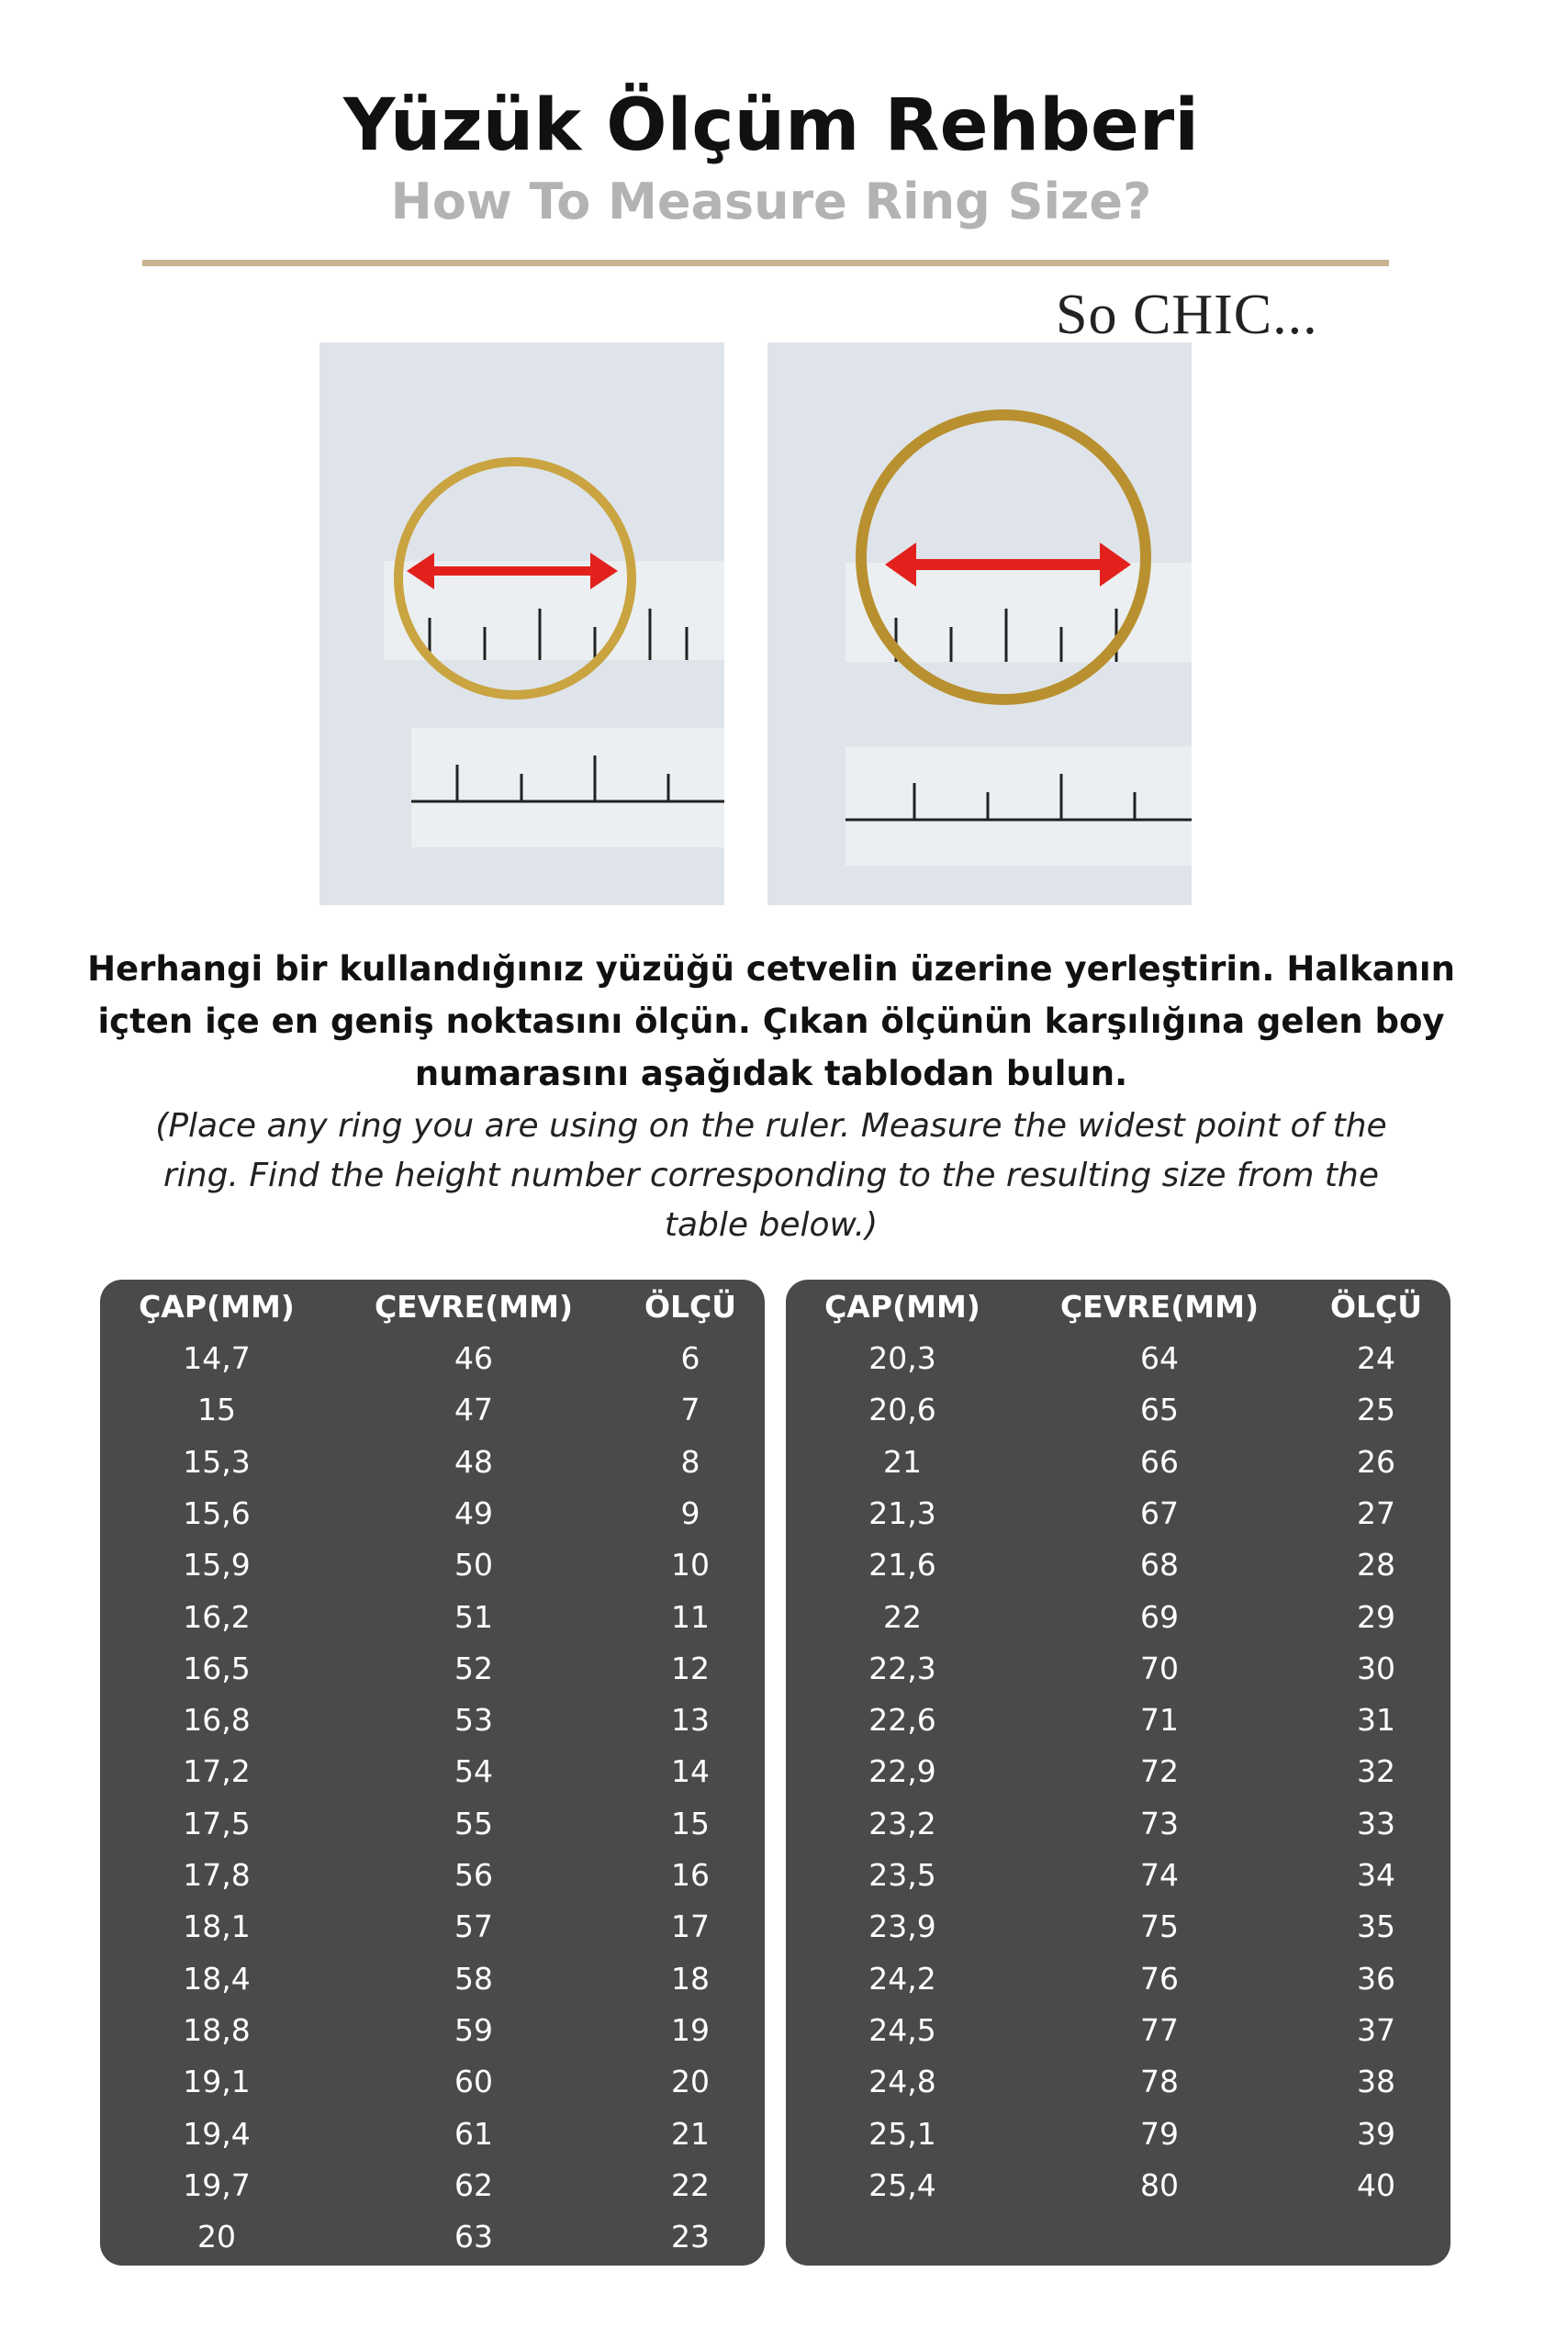 The image size is (1568, 2350). Describe the element at coordinates (1159, 1771) in the screenshot. I see `table-cell: 72` at that location.